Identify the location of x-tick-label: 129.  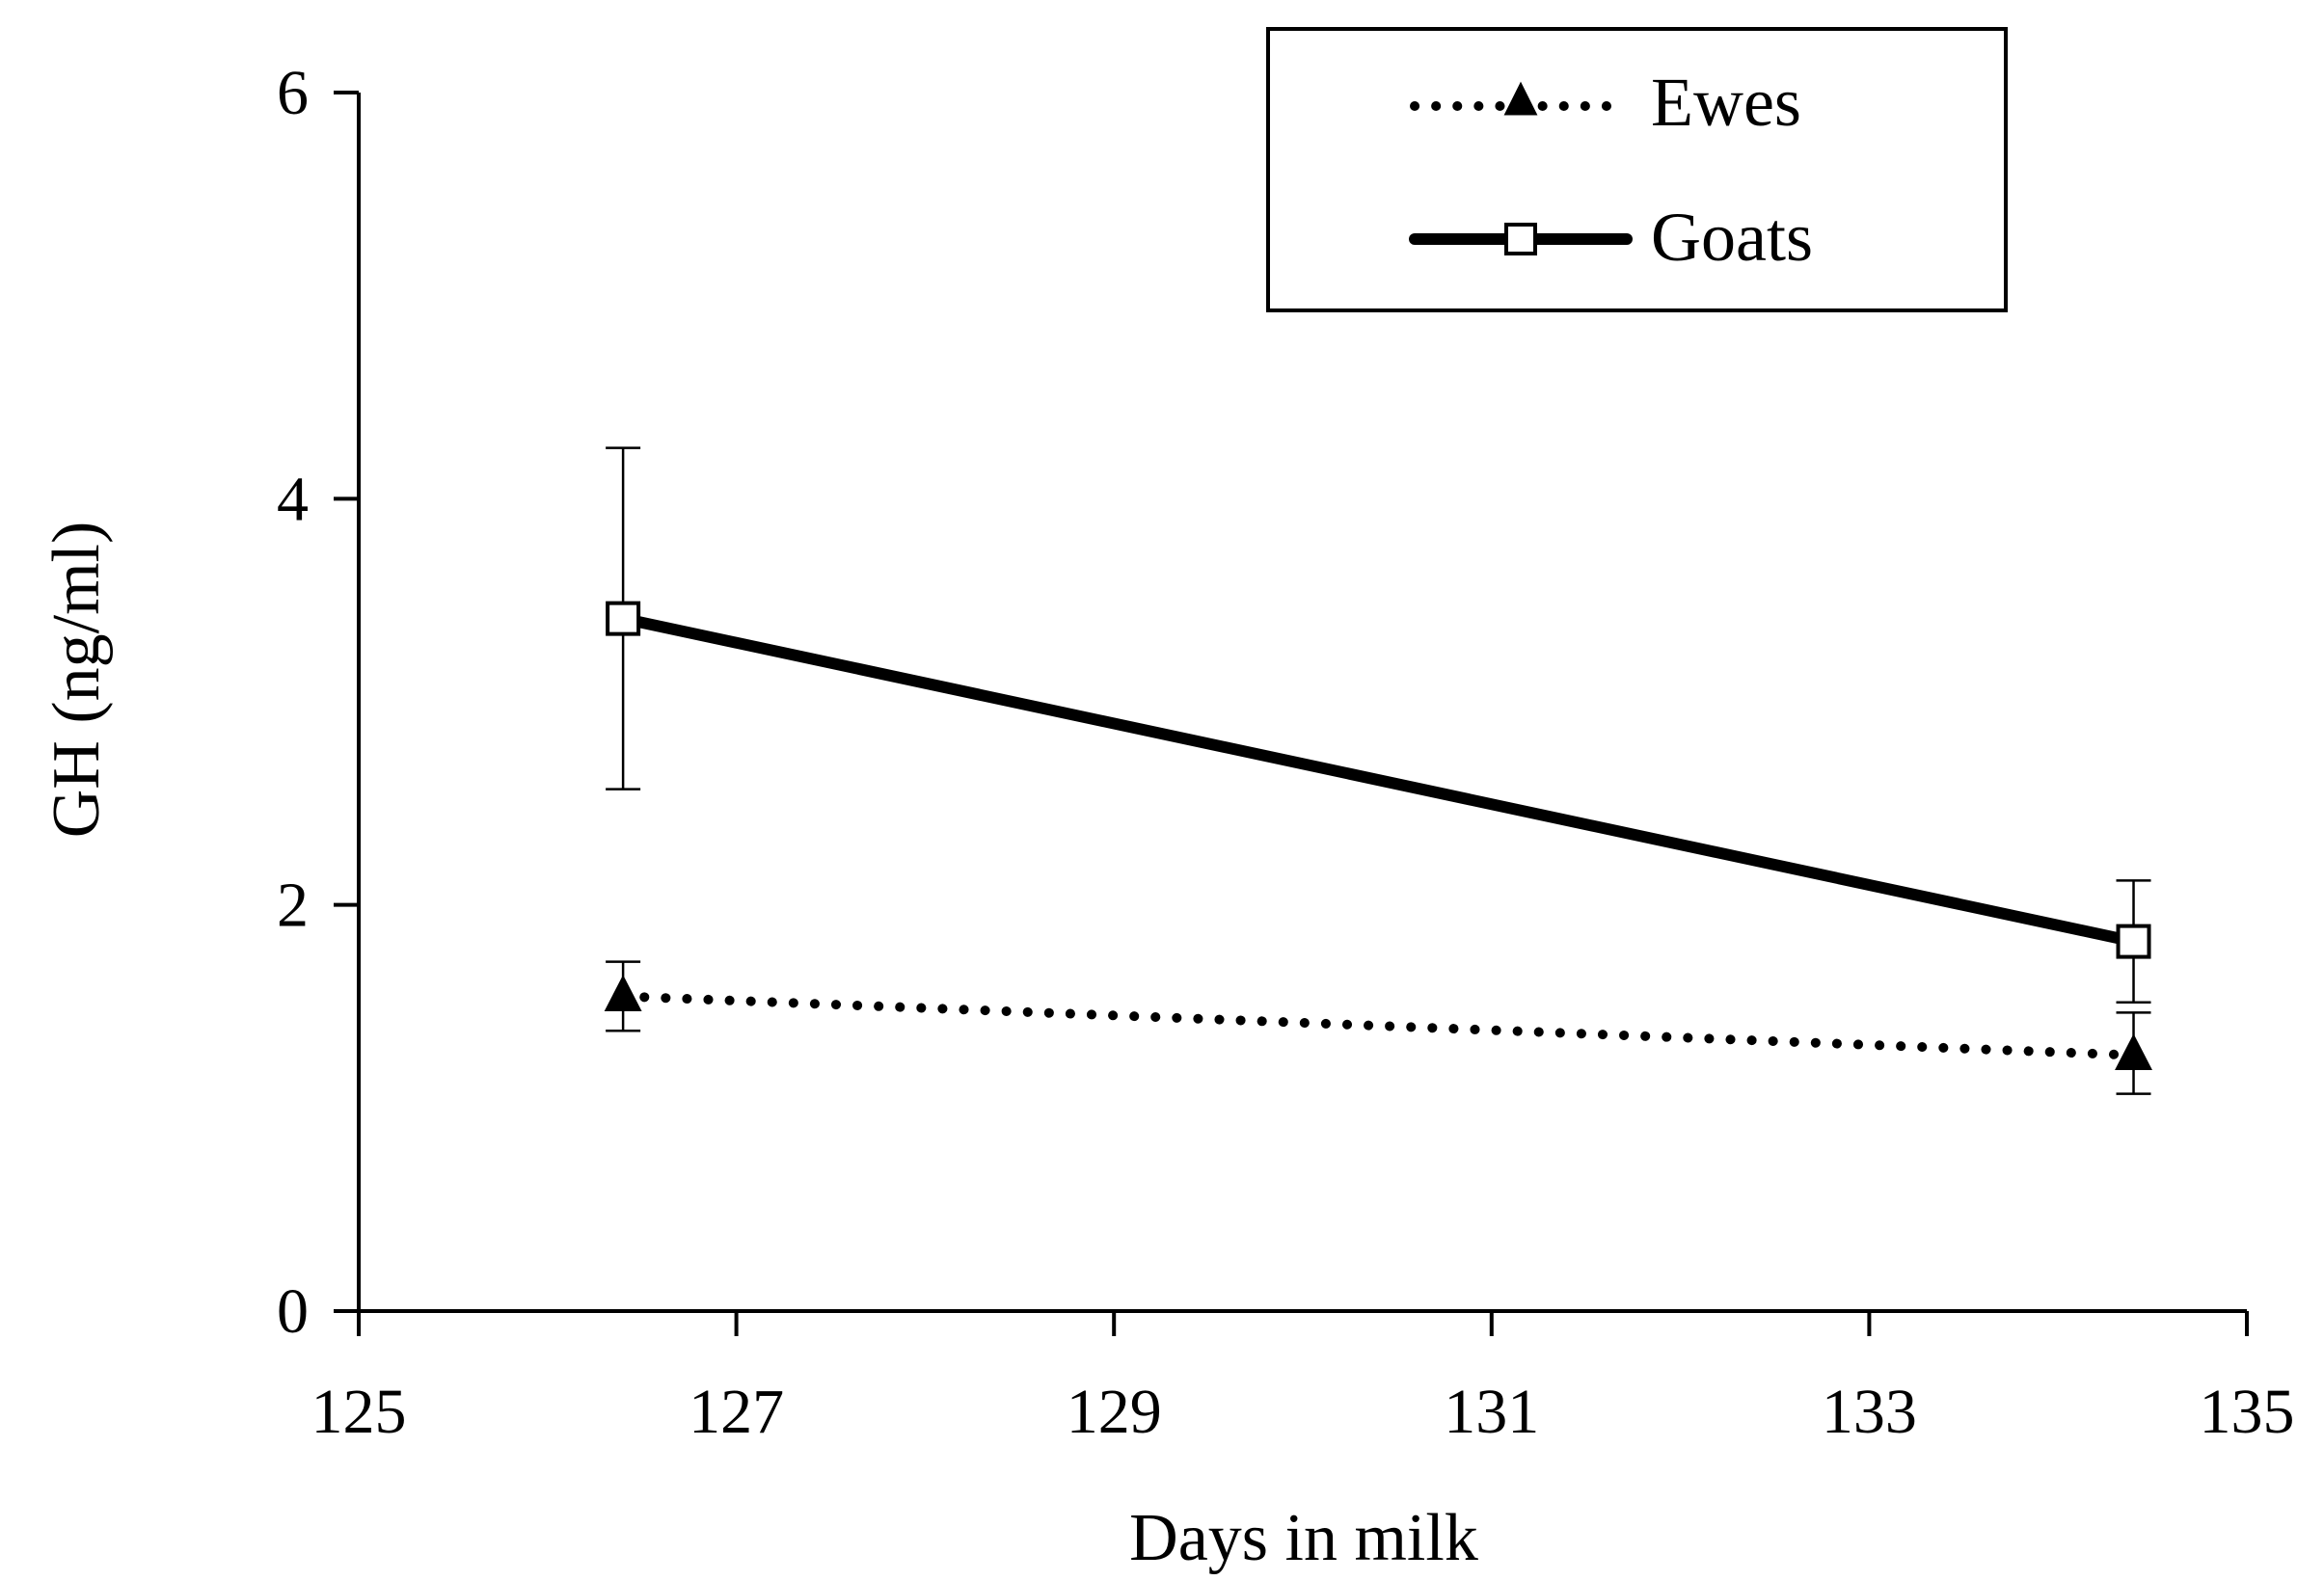
(1115, 1412).